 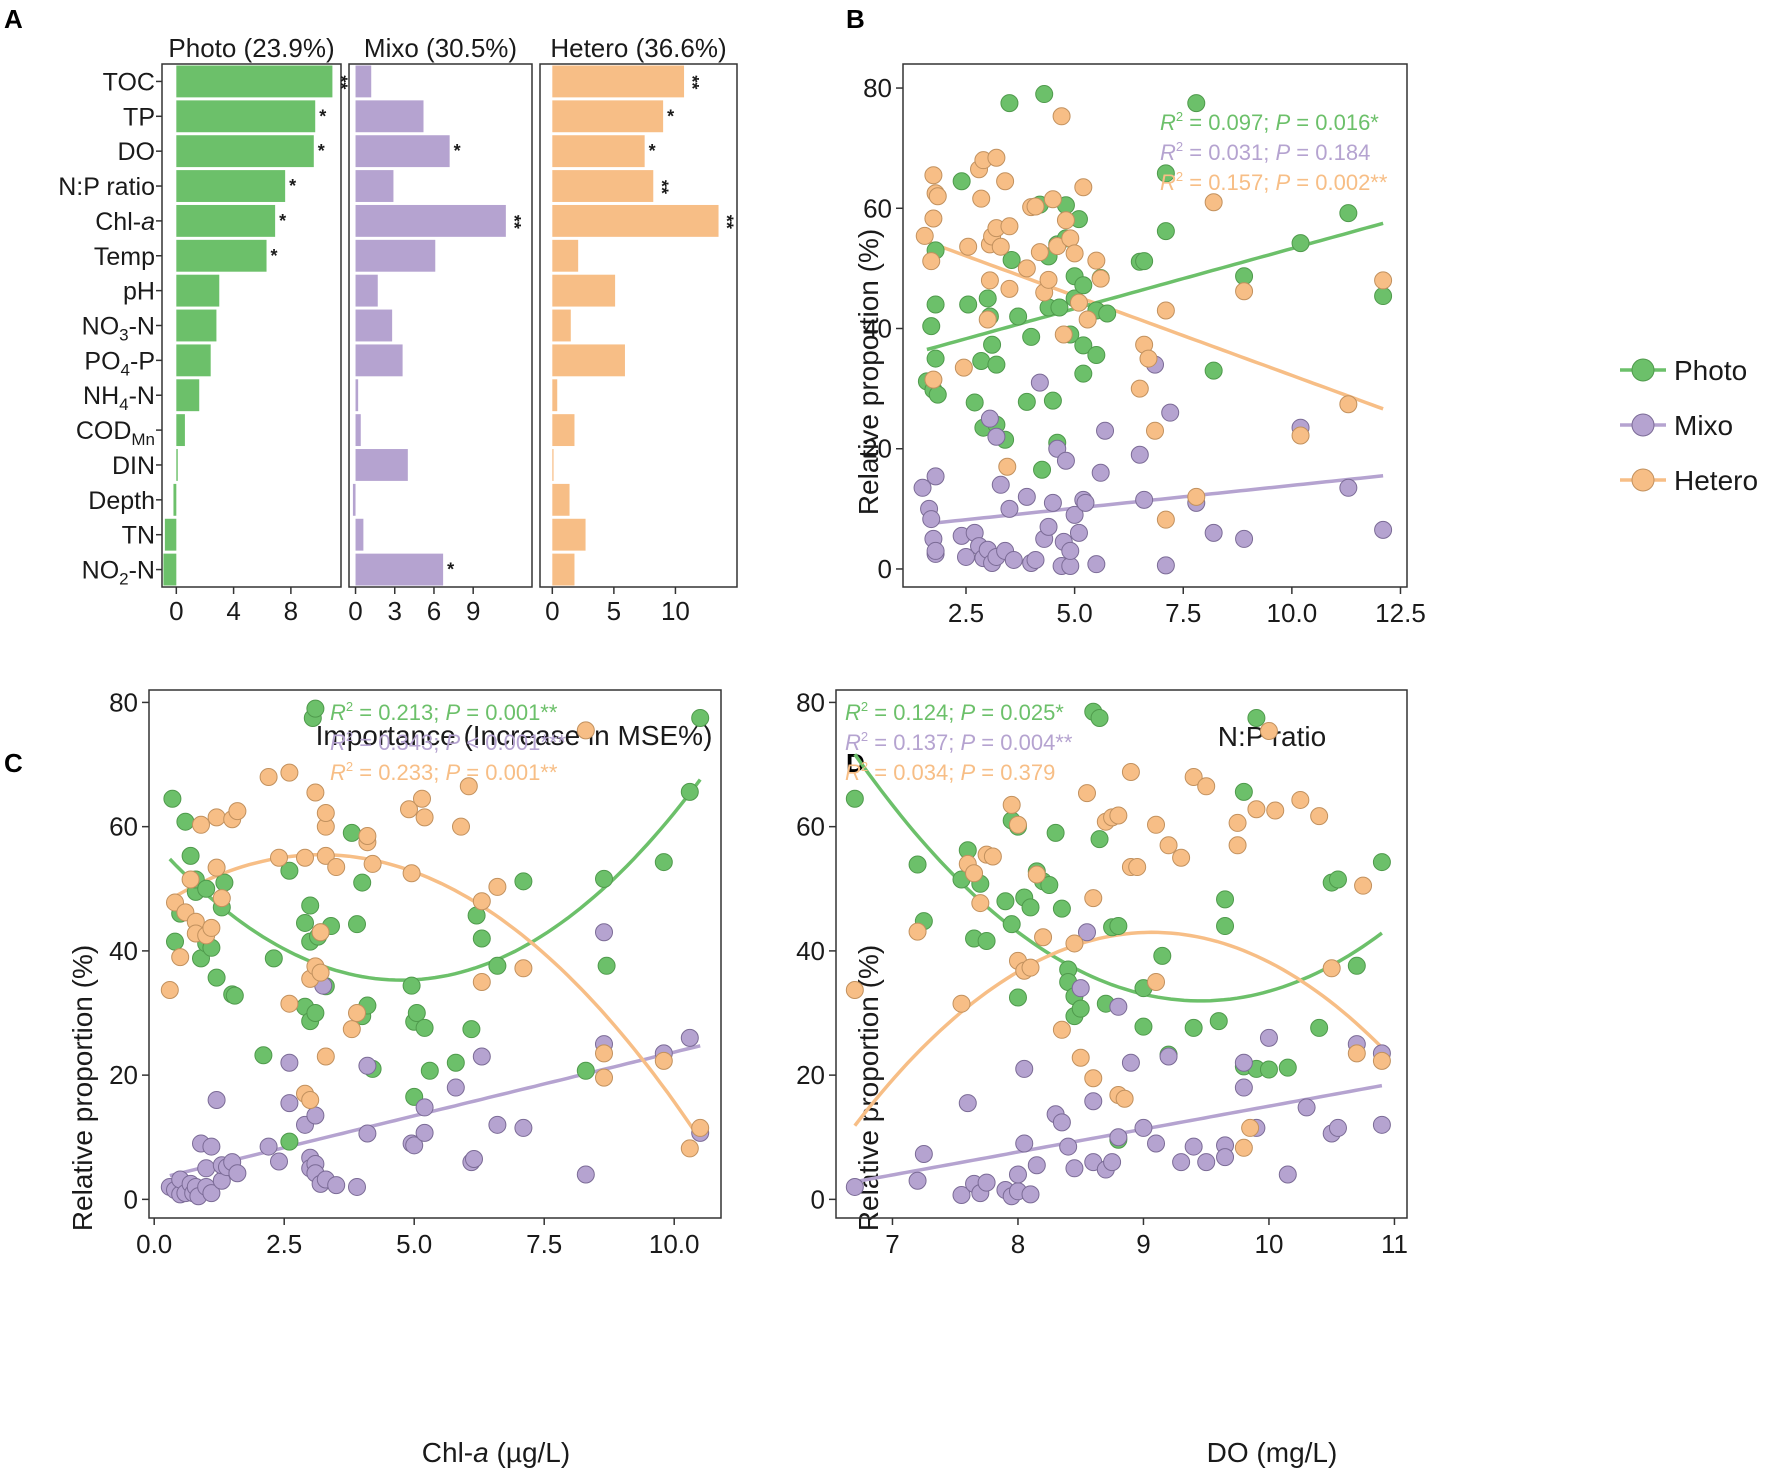 What do you see at coordinates (561, 325) in the screenshot?
I see `panel-a-bar-hetero-no3-n` at bounding box center [561, 325].